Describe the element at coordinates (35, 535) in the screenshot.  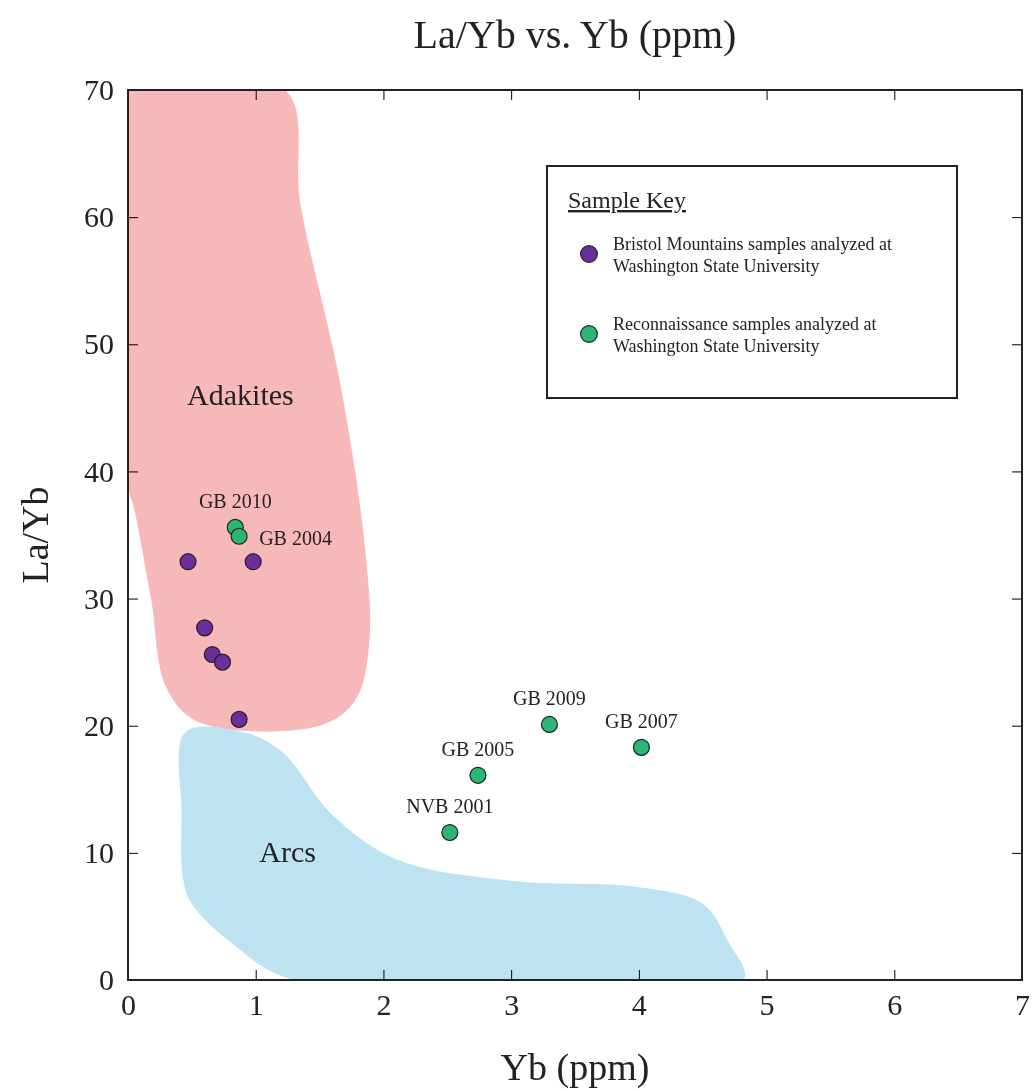
I see `y-axis-title: La/Yb` at that location.